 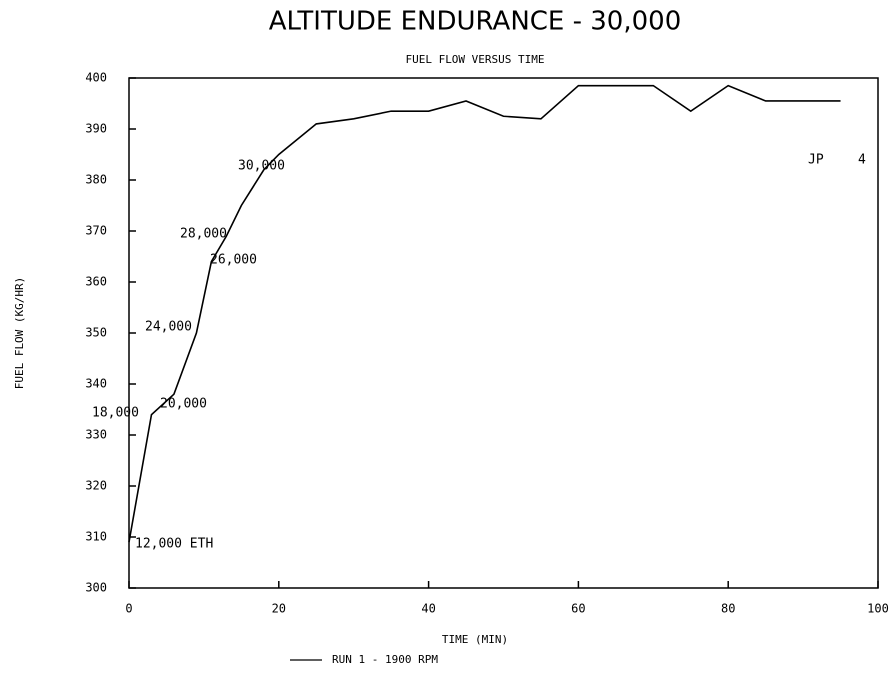 I want to click on legend-label: RUN 1 - 1900 RPM, so click(x=385, y=659).